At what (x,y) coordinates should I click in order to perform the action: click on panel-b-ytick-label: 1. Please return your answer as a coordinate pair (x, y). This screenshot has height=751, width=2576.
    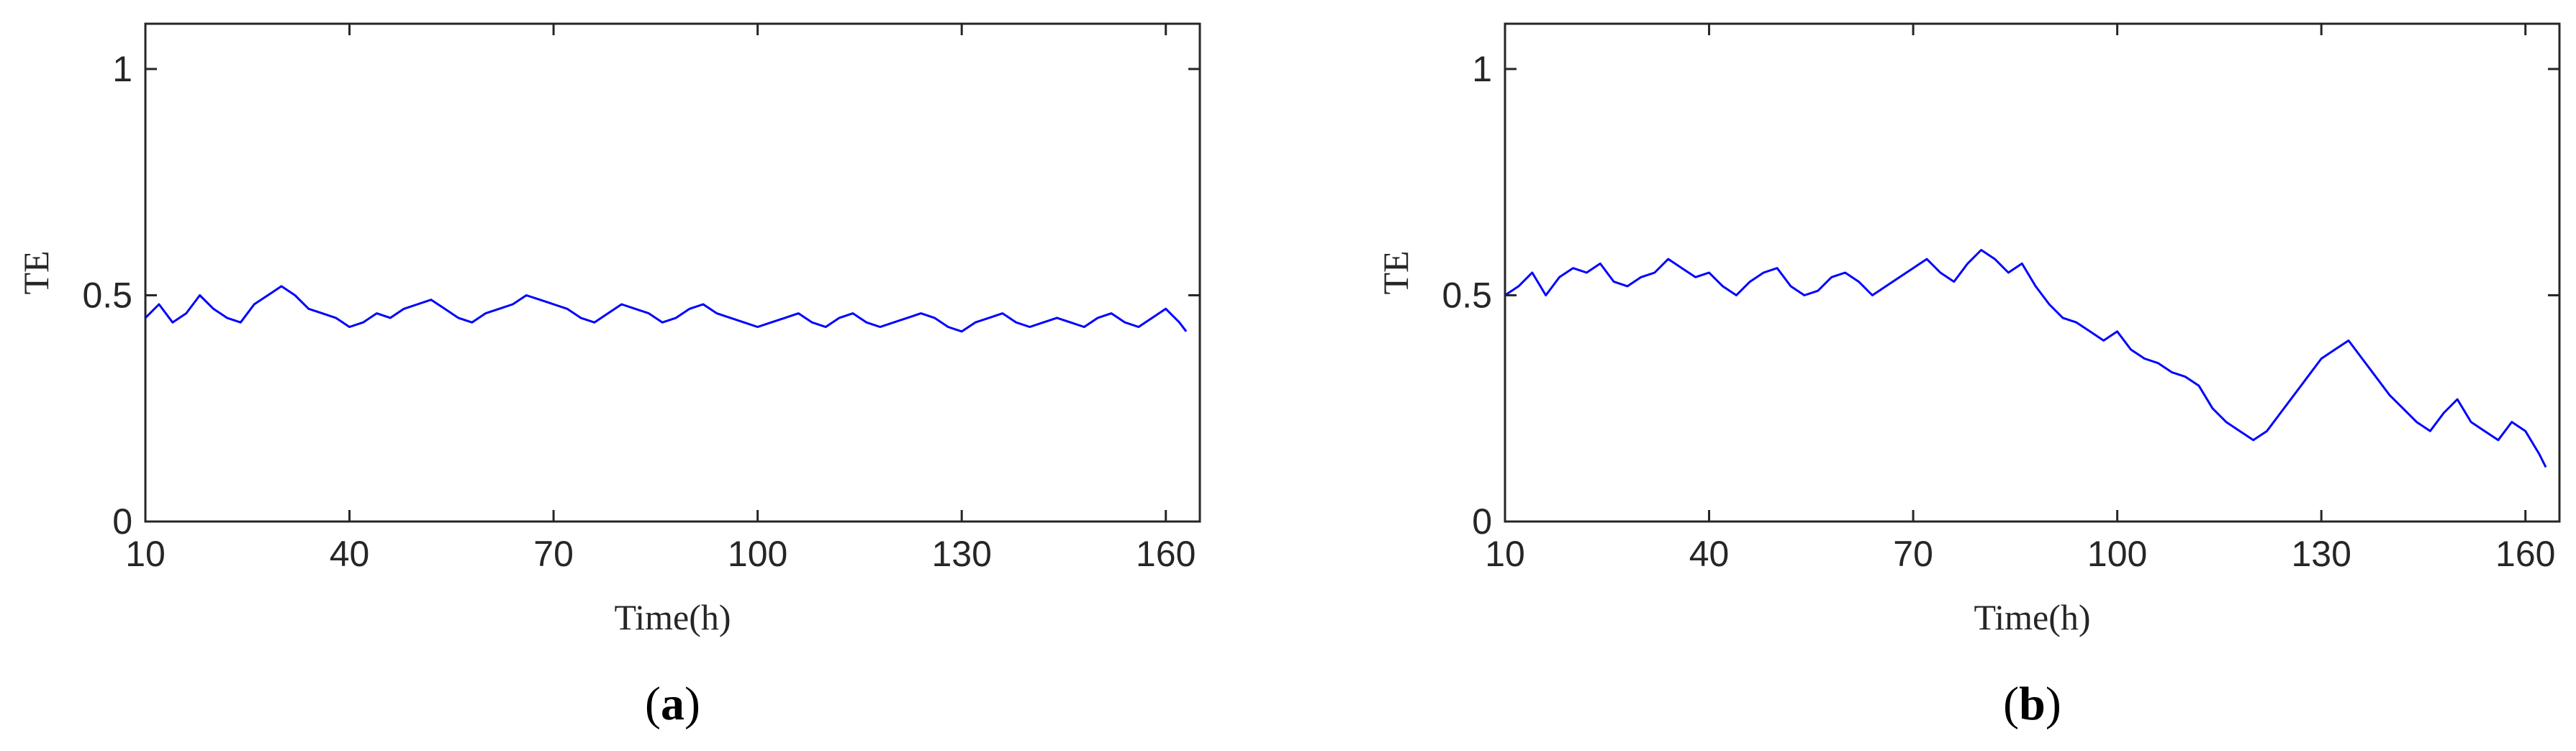
    Looking at the image, I should click on (1482, 69).